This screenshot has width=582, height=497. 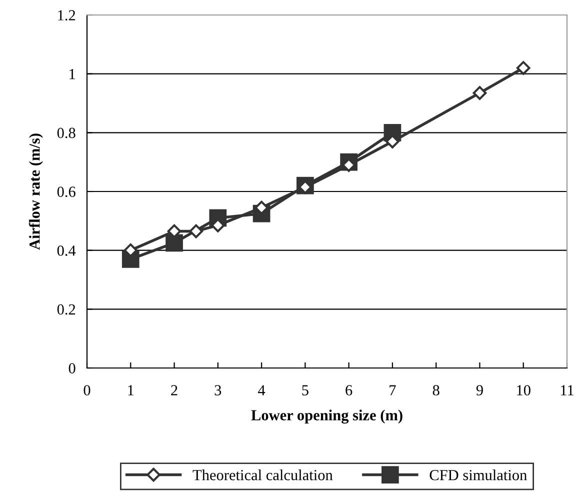 I want to click on x-tick-label: 7, so click(x=393, y=390).